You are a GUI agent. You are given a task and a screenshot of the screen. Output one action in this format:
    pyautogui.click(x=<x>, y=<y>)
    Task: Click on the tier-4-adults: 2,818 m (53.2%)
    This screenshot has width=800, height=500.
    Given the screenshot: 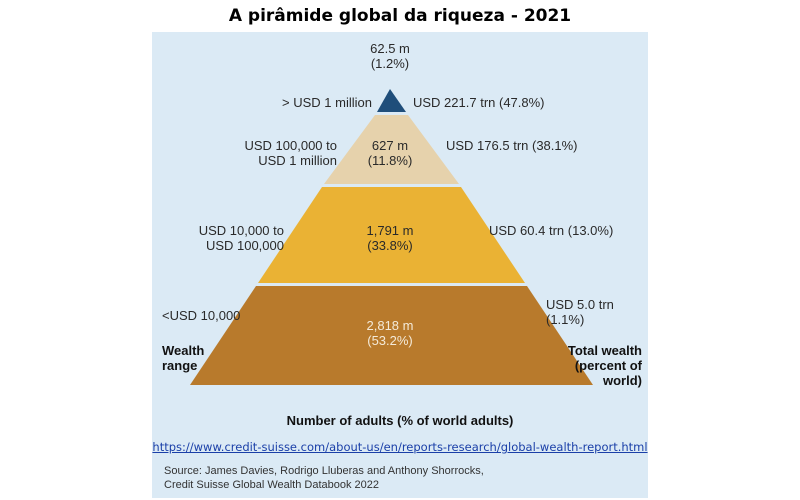 What is the action you would take?
    pyautogui.click(x=390, y=333)
    